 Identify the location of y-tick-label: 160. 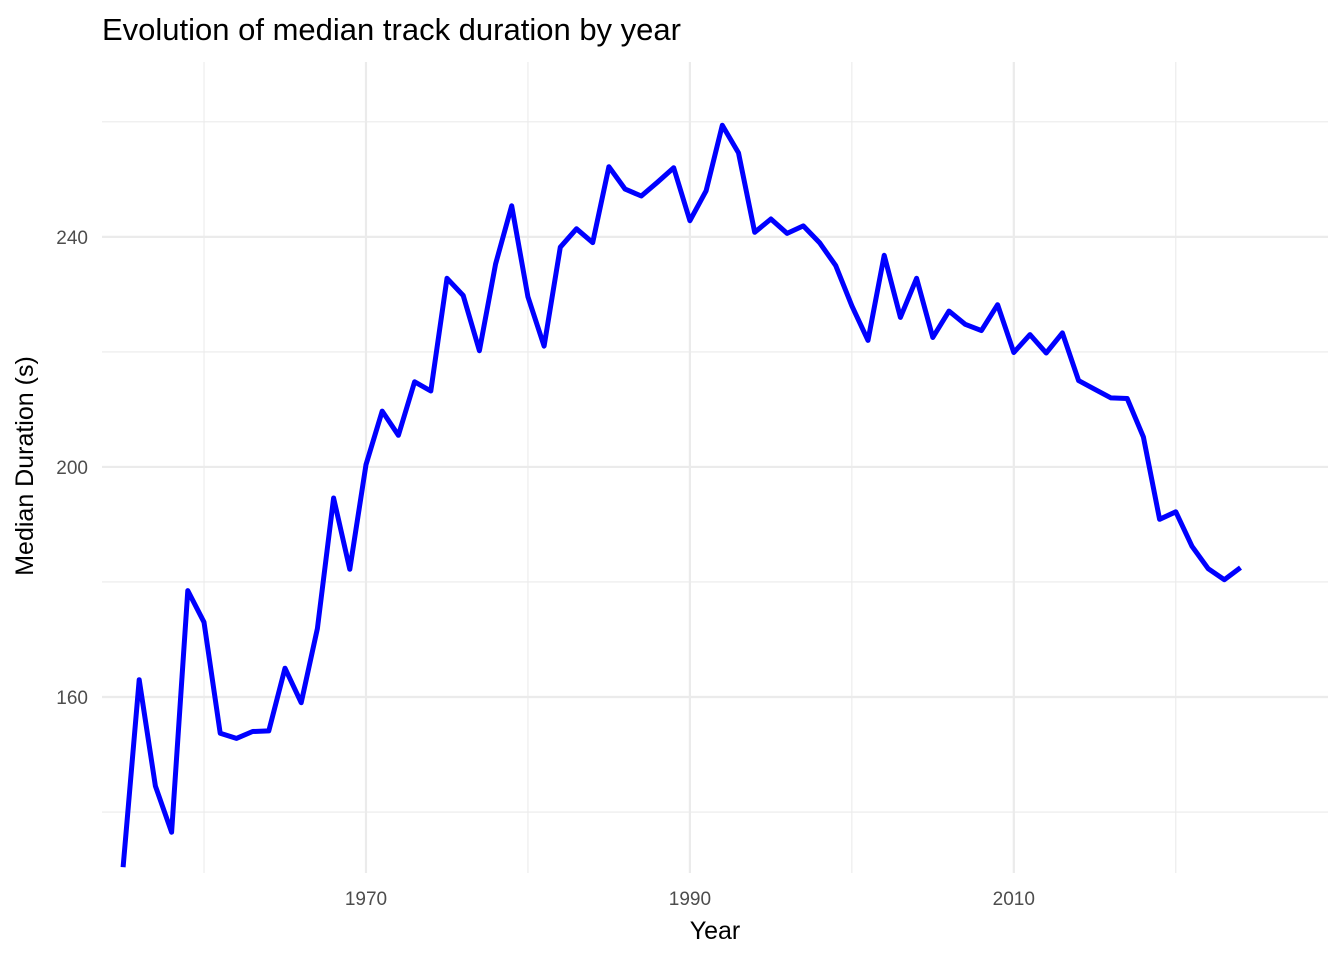
(72, 698).